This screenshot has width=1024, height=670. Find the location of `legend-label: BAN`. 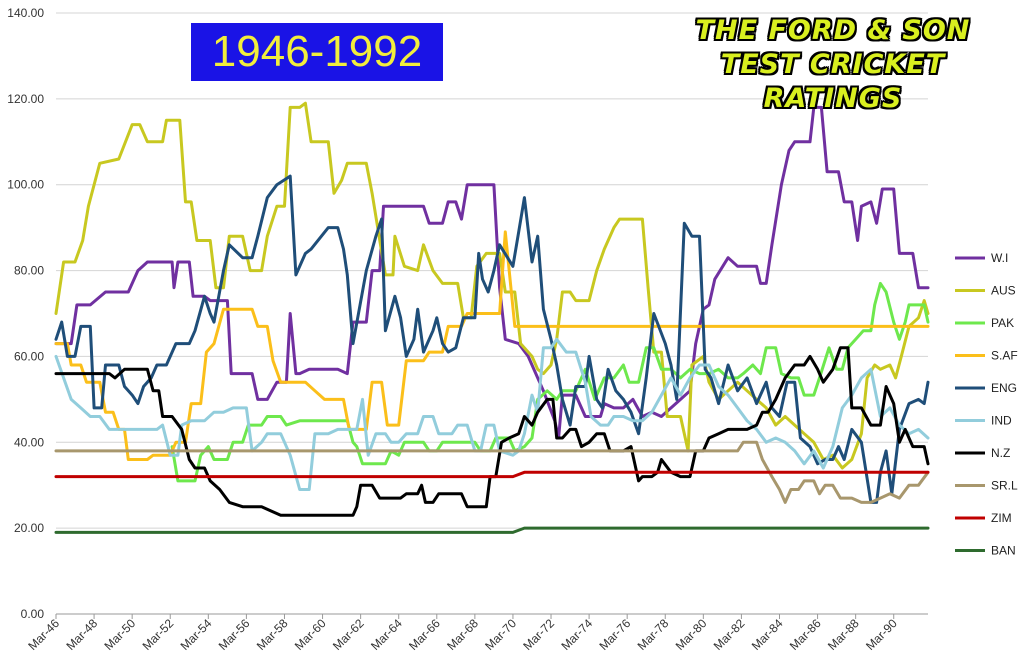

legend-label: BAN is located at coordinates (1003, 551).